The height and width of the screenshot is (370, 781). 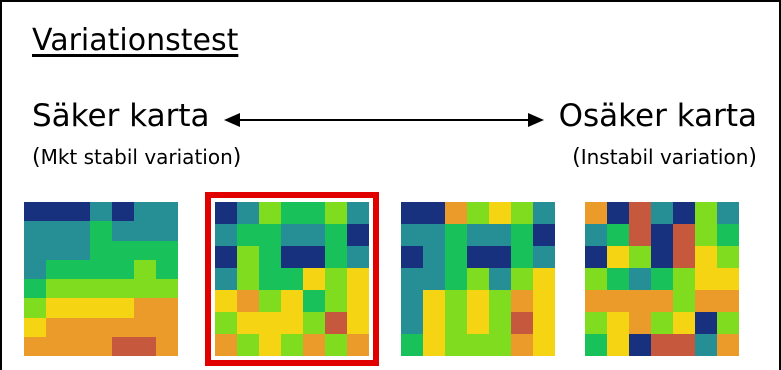 I want to click on stable-variation-caption: (Mkt stabil variation), so click(x=137, y=157).